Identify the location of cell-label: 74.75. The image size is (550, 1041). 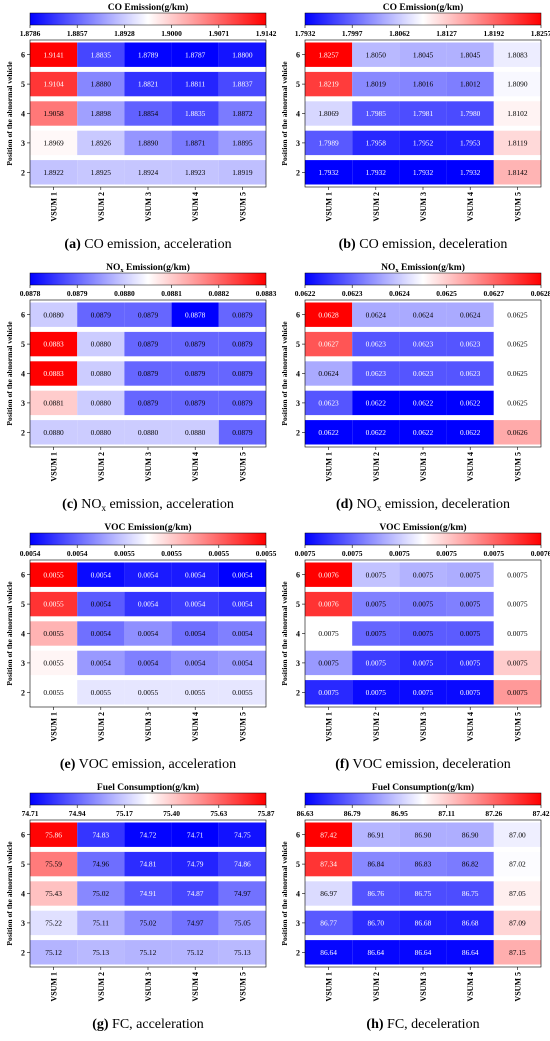
(242, 834).